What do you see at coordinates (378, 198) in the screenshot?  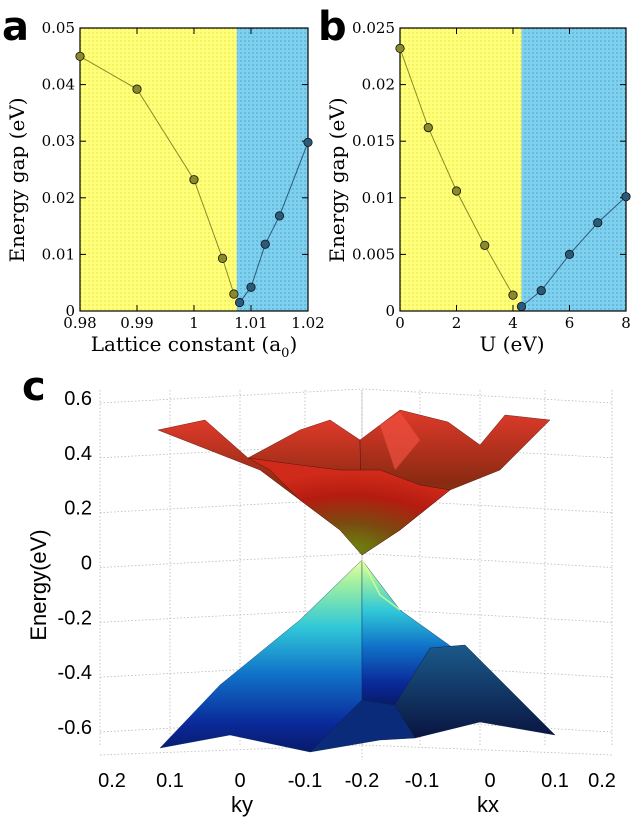 I see `panel-b-ytick-label: 0.01` at bounding box center [378, 198].